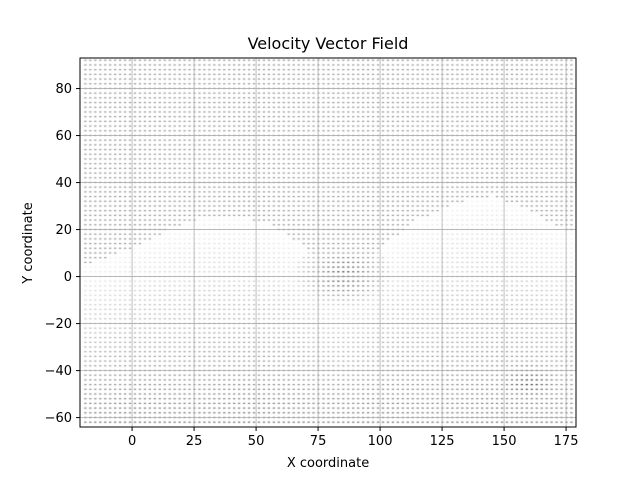 This screenshot has height=480, width=640. I want to click on y-tick-label: −60, so click(58, 418).